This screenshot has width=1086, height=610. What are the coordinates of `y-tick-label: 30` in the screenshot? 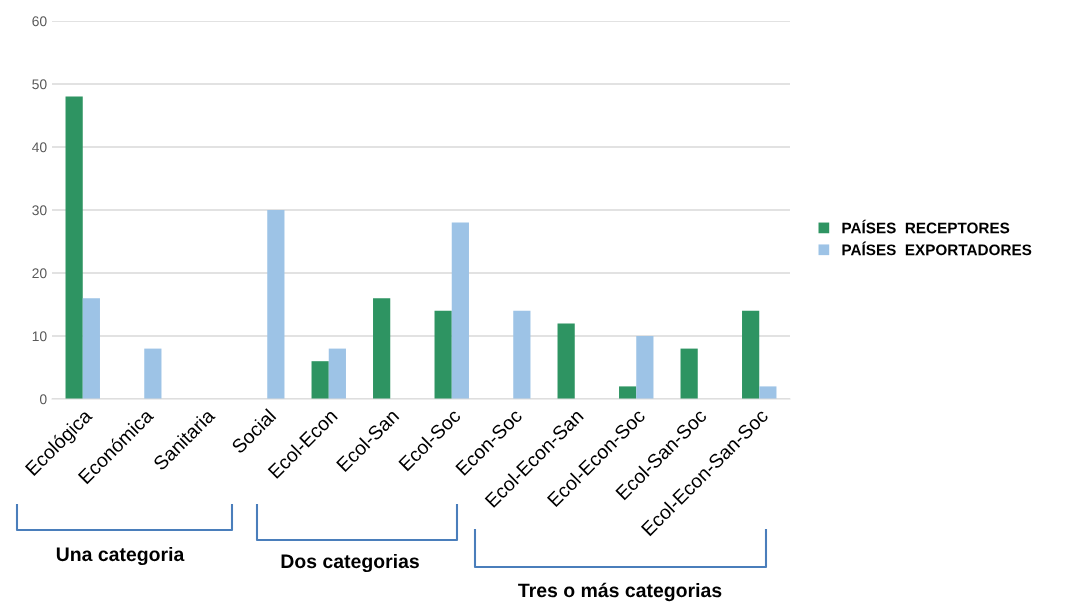 It's located at (39, 210).